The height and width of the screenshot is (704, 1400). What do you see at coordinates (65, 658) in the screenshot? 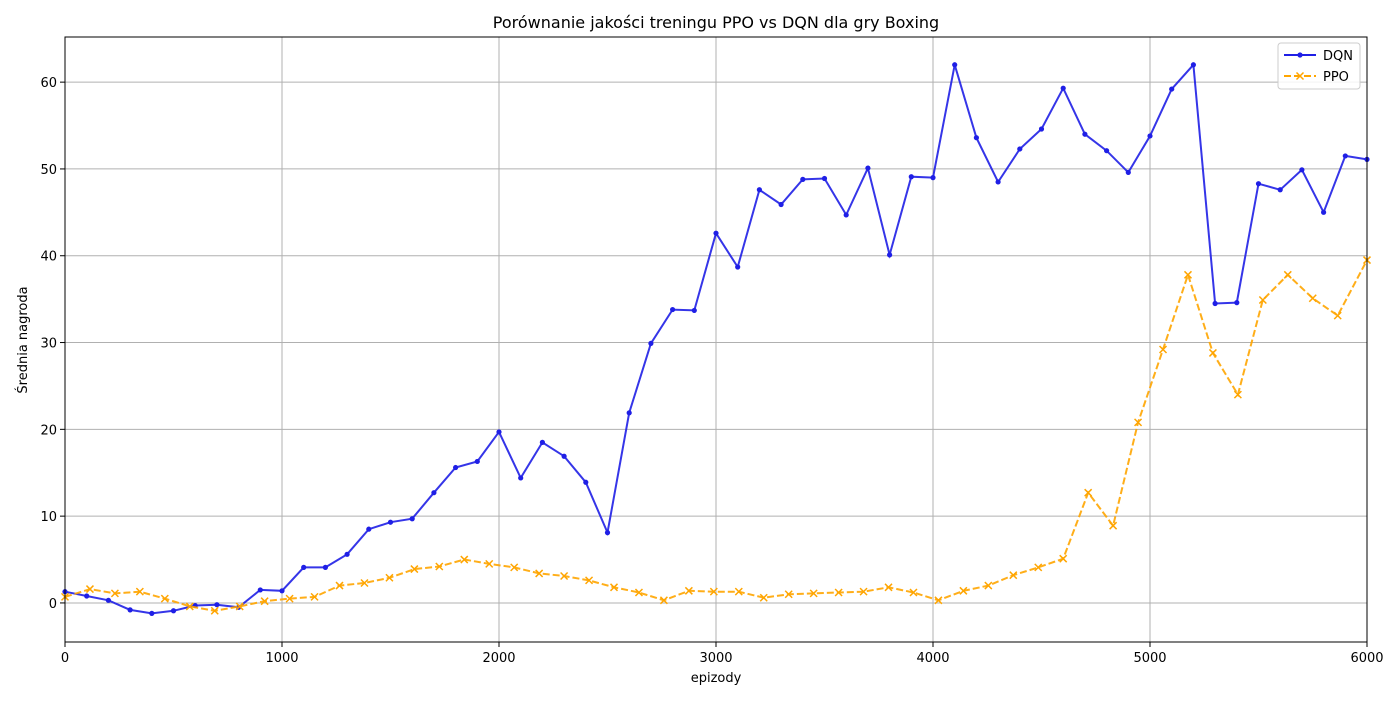
I see `x-tick-label: 0` at bounding box center [65, 658].